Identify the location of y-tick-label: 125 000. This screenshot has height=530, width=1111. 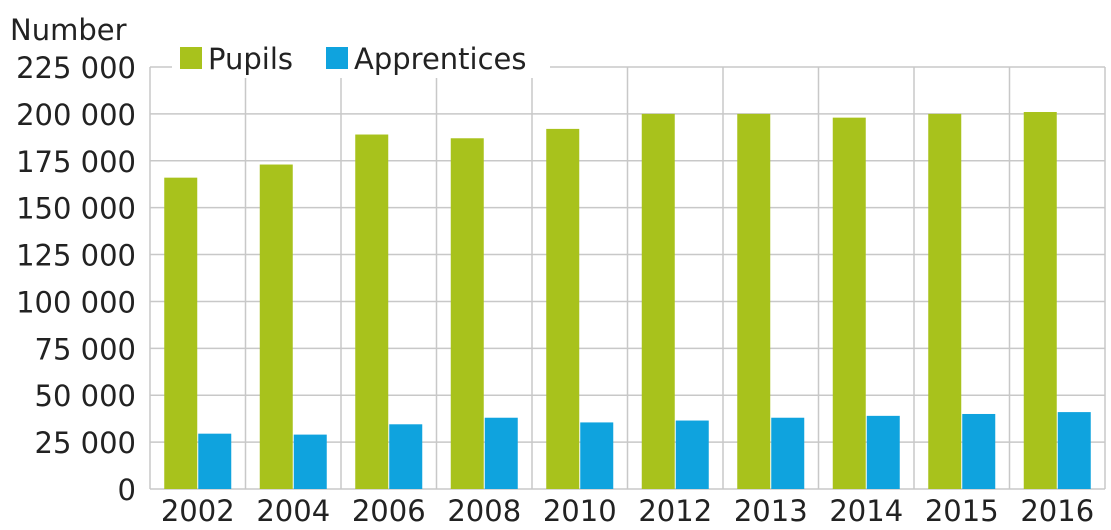
(76, 256).